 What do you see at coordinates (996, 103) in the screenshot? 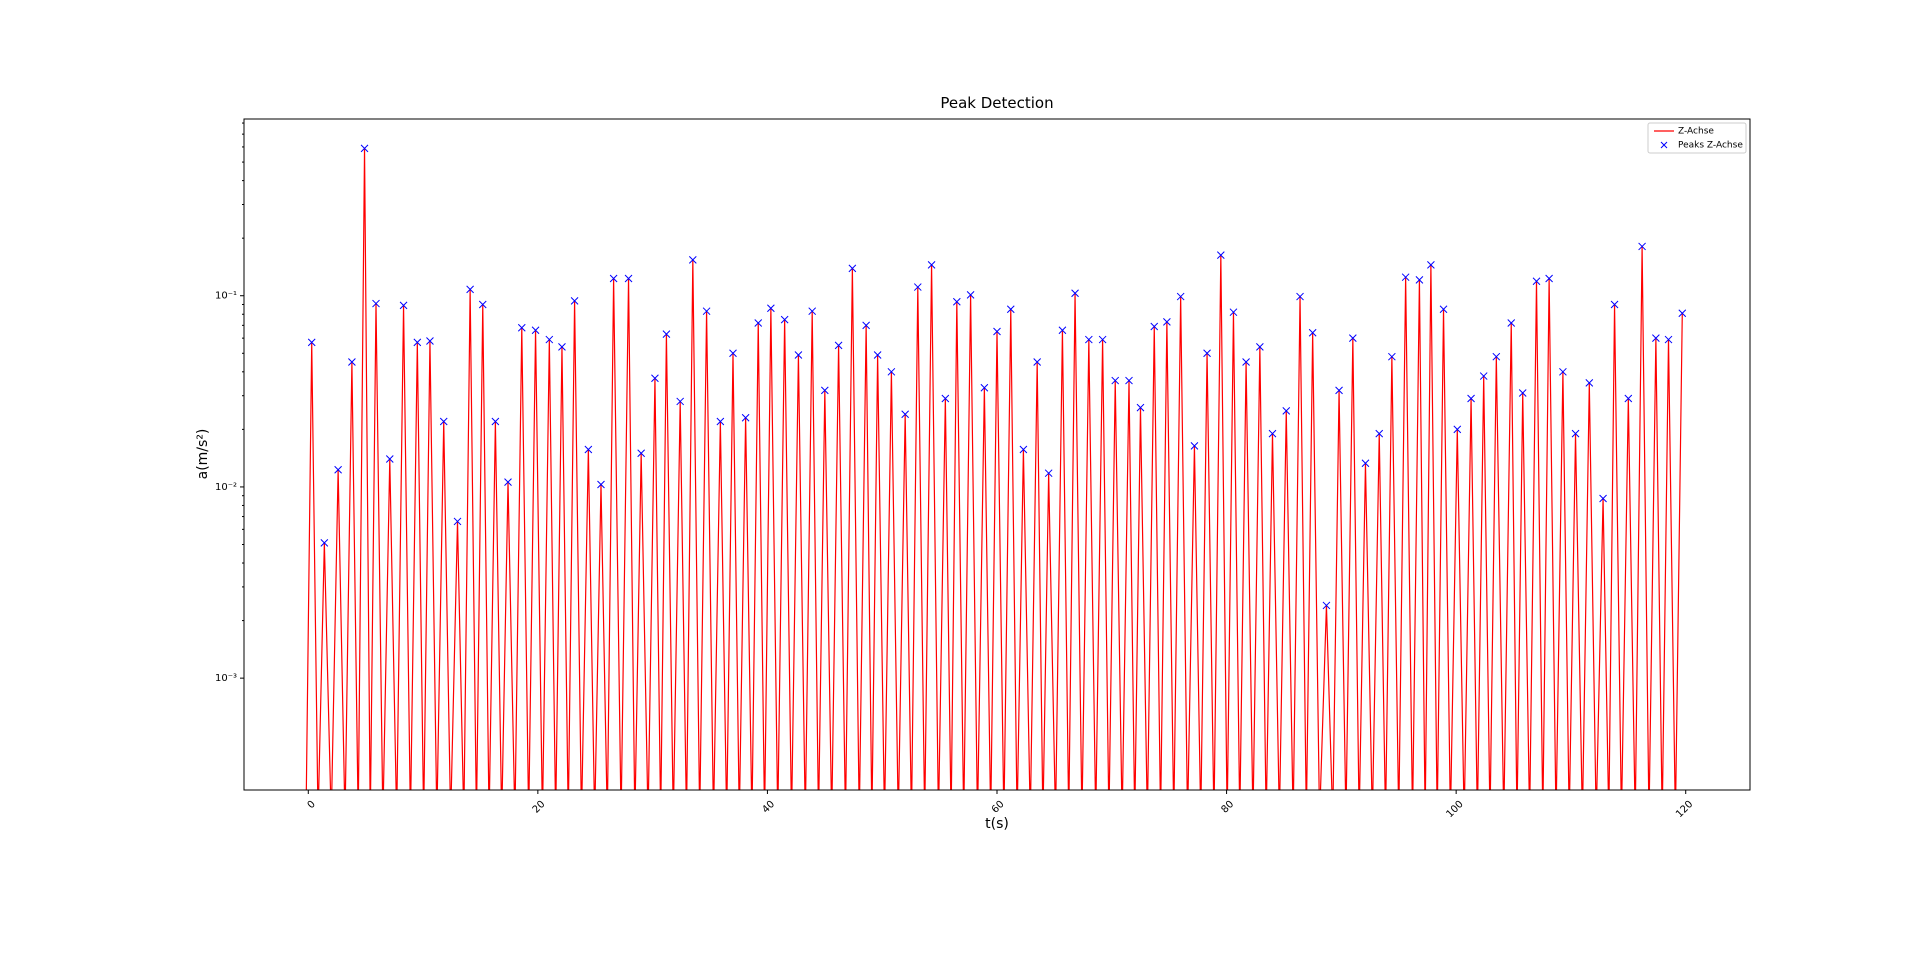
I see `chart-title: Peak Detection` at bounding box center [996, 103].